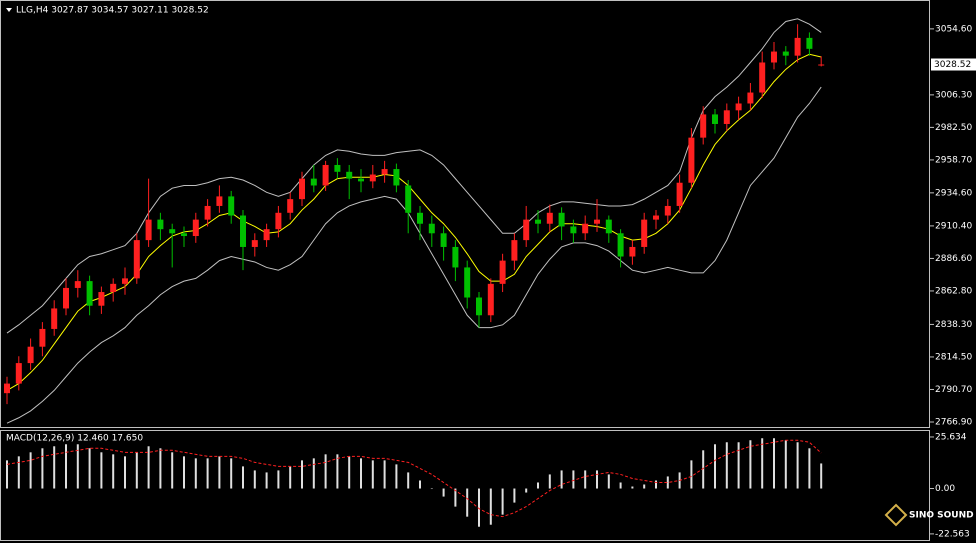 The width and height of the screenshot is (976, 543). I want to click on last-price-label: 3028.52, so click(952, 65).